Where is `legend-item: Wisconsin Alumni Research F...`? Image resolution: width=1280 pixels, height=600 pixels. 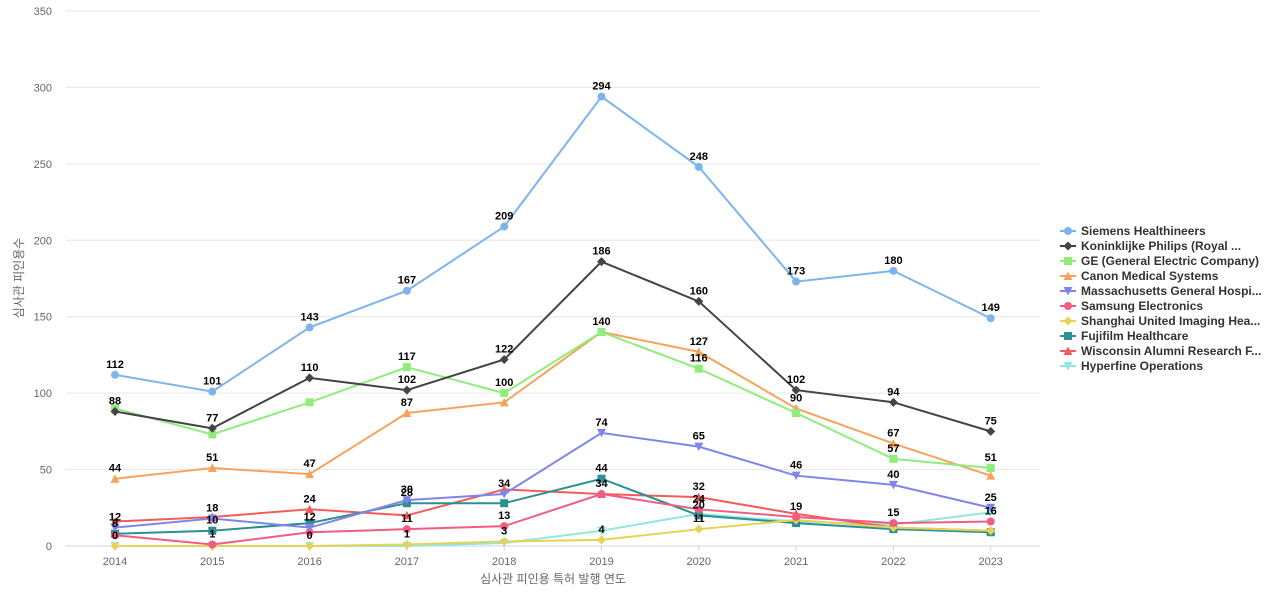
legend-item: Wisconsin Alumni Research F... is located at coordinates (1160, 351).